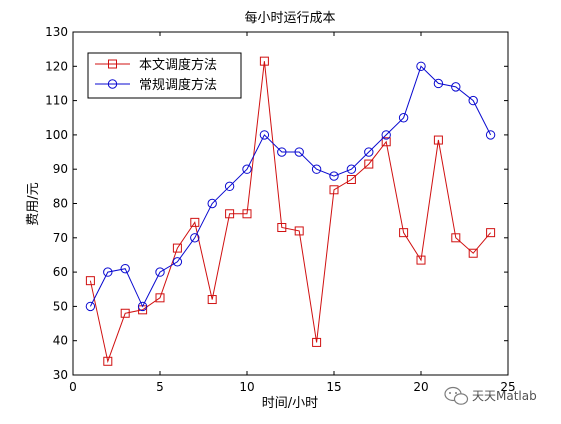  I want to click on watermark: 天天Matlab, so click(490, 395).